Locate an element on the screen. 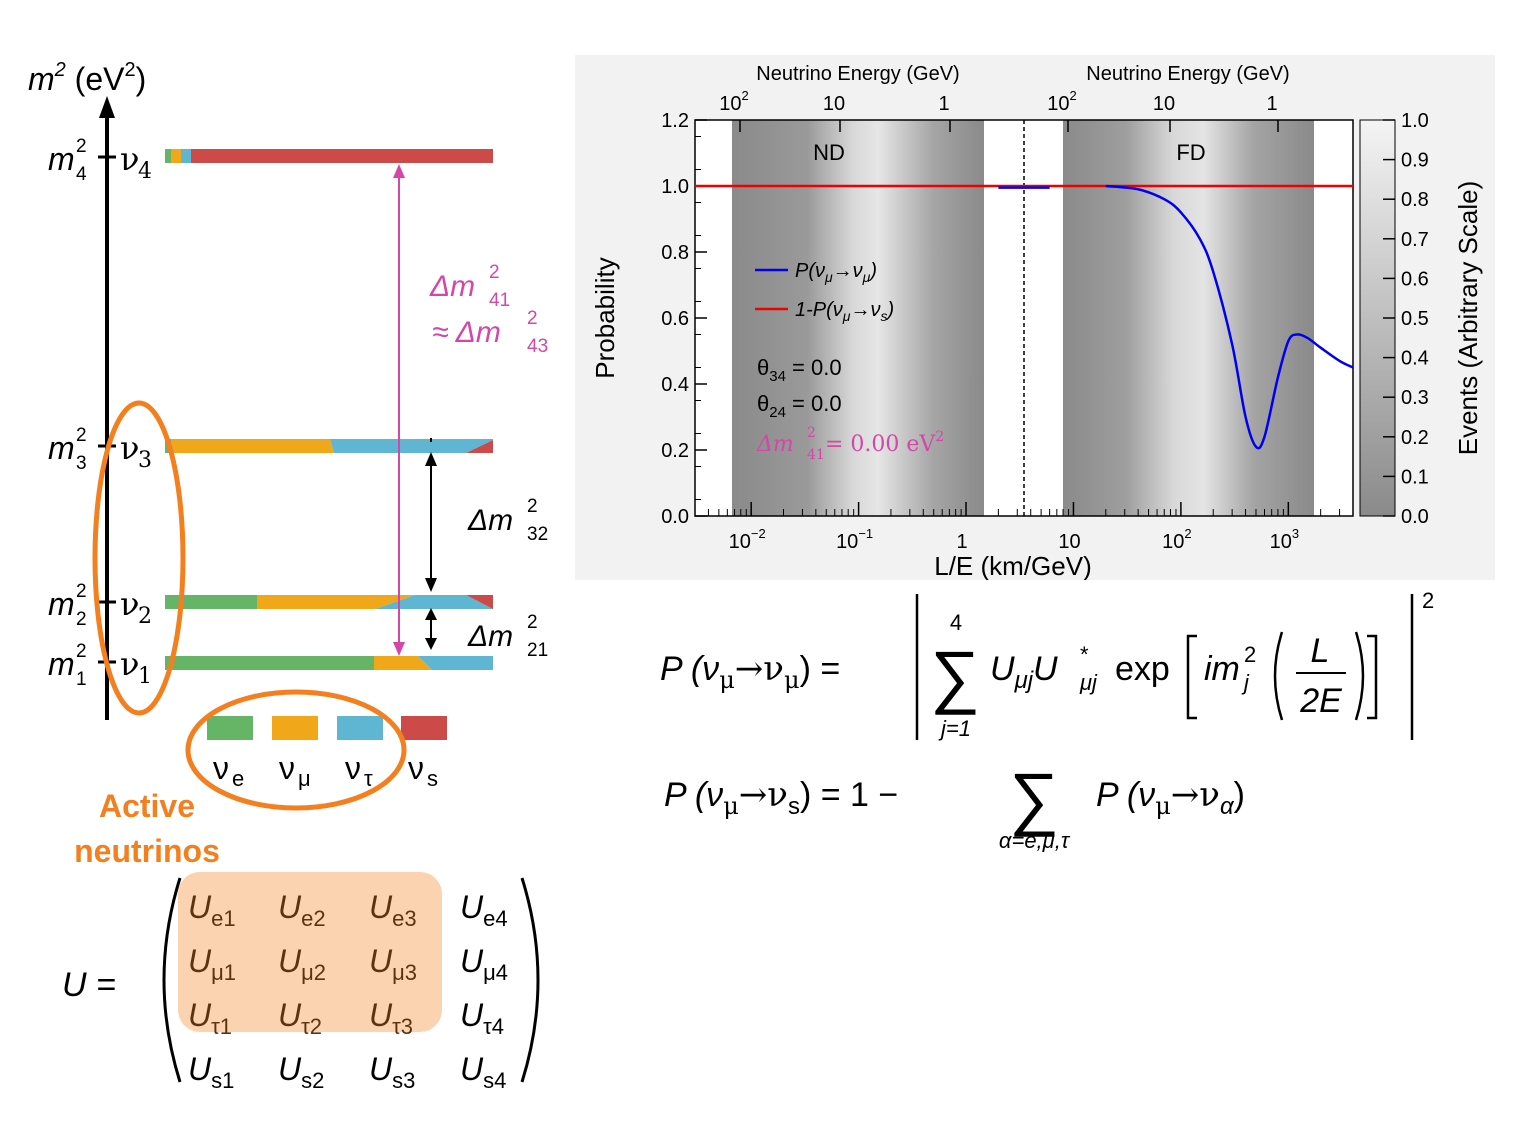 The image size is (1519, 1147). dm32-label: Δm 2 32 is located at coordinates (507, 520).